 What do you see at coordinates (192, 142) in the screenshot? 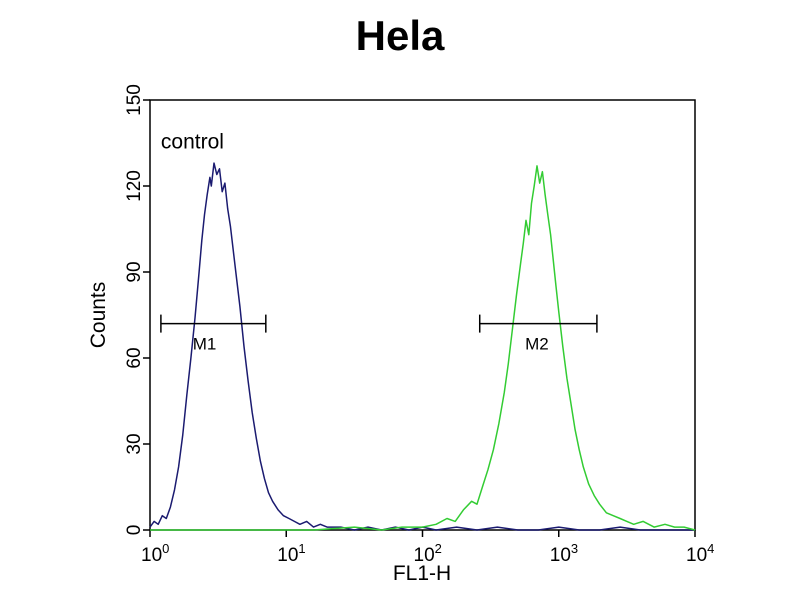
I see `control-annotation: control` at bounding box center [192, 142].